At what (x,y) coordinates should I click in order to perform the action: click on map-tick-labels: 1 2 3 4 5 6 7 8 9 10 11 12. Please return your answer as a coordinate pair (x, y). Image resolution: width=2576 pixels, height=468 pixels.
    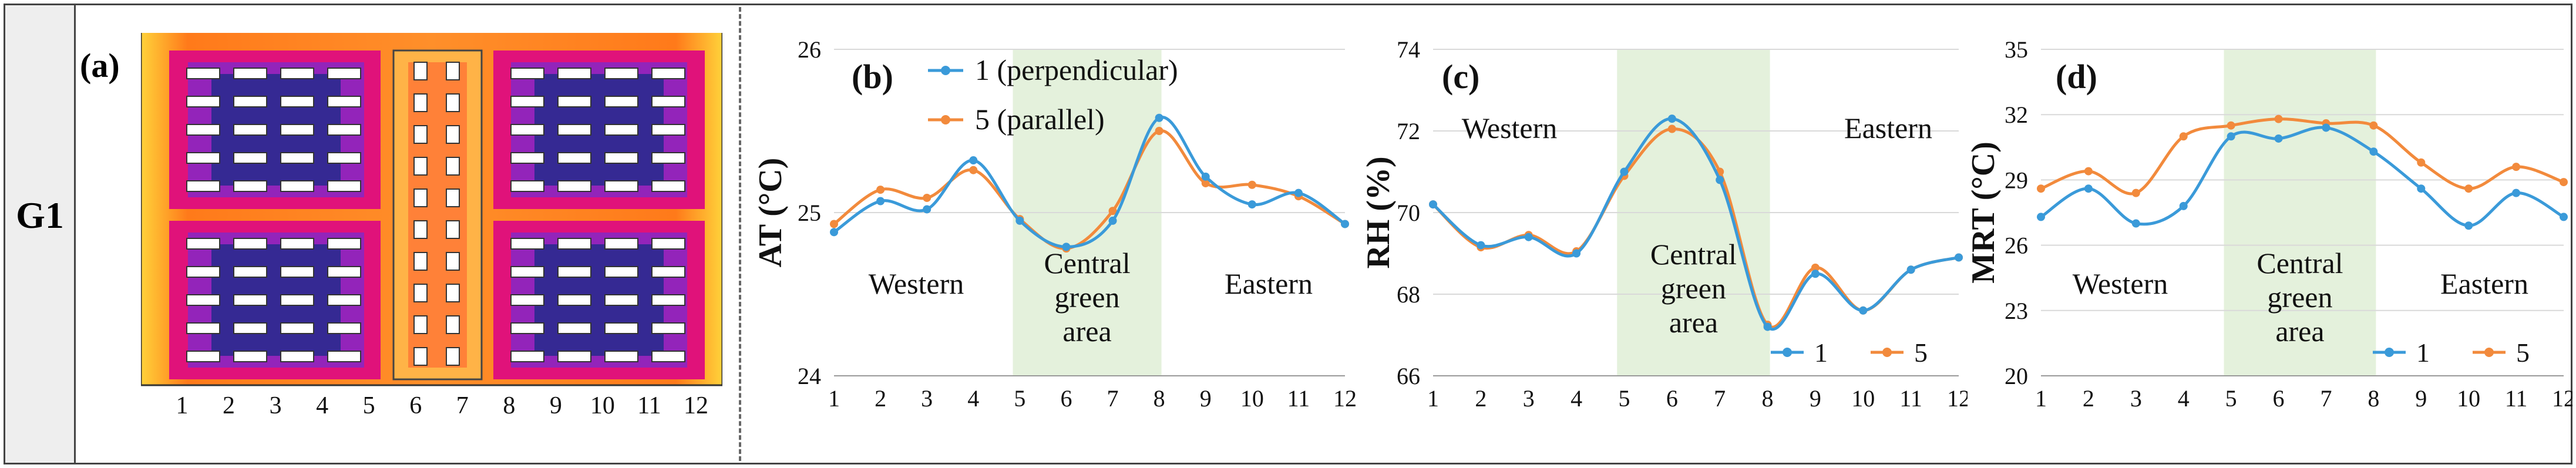
    Looking at the image, I should click on (442, 405).